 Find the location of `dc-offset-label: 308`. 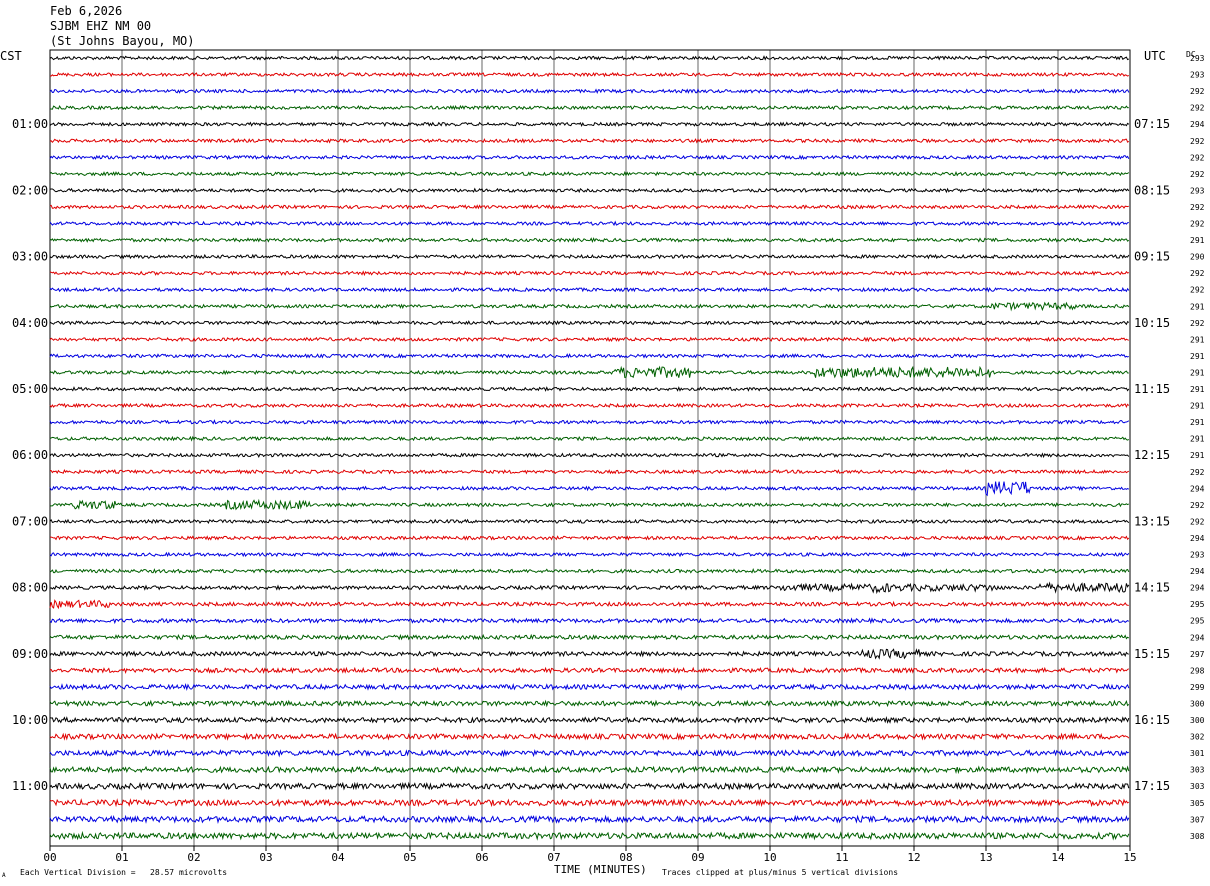

dc-offset-label: 308 is located at coordinates (1197, 836).